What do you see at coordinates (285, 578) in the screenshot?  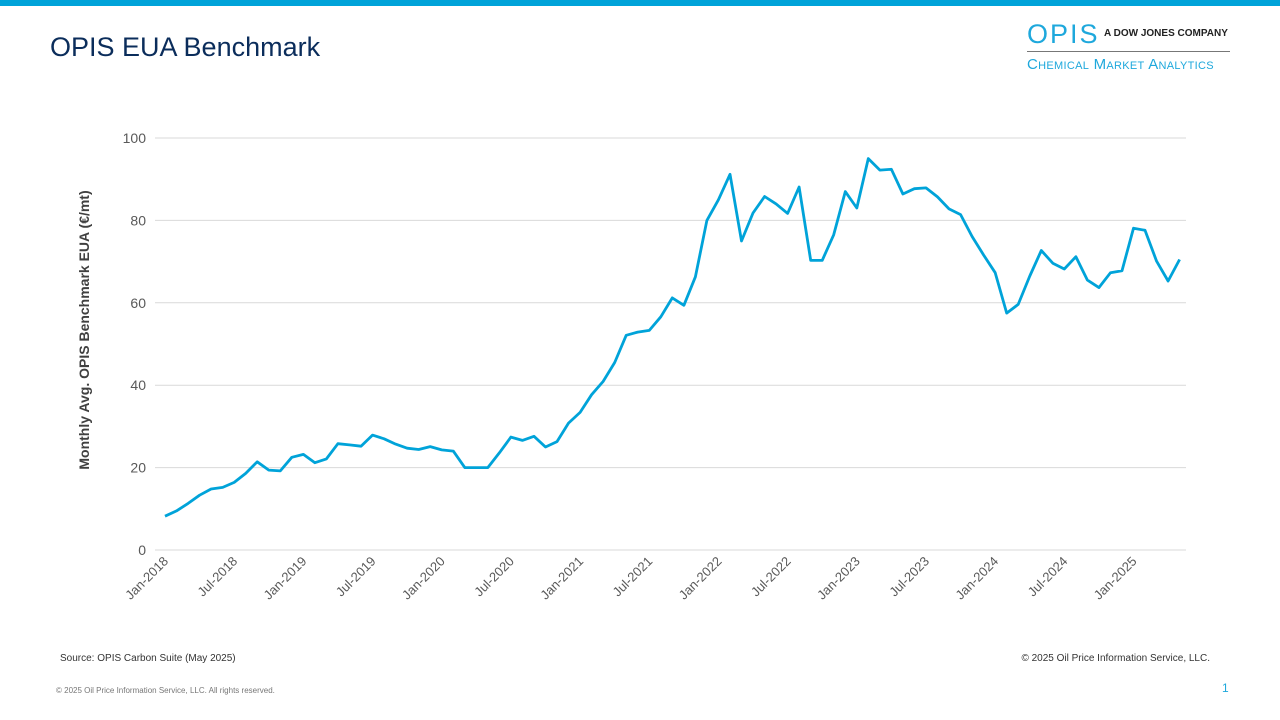 I see `x-tick-label: Jan-2019` at bounding box center [285, 578].